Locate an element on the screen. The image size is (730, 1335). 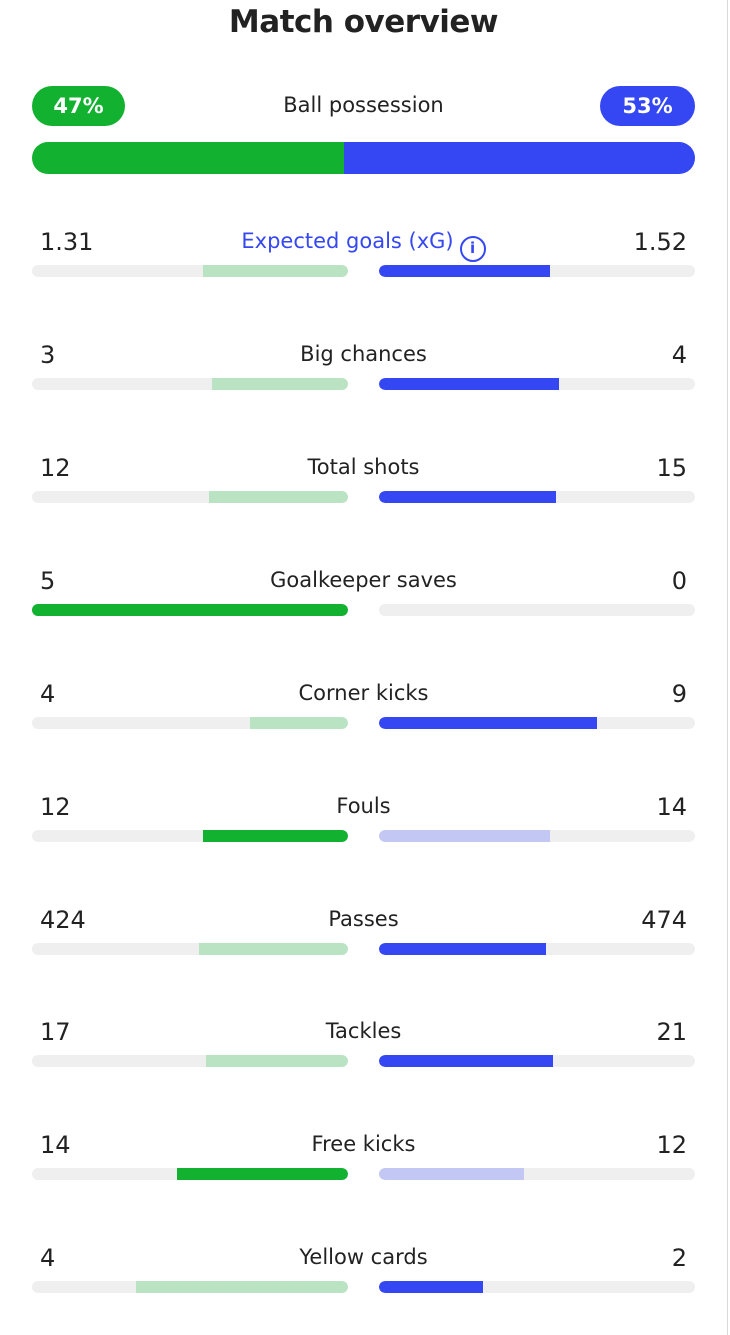
stat-label: Fouls is located at coordinates (363, 806).